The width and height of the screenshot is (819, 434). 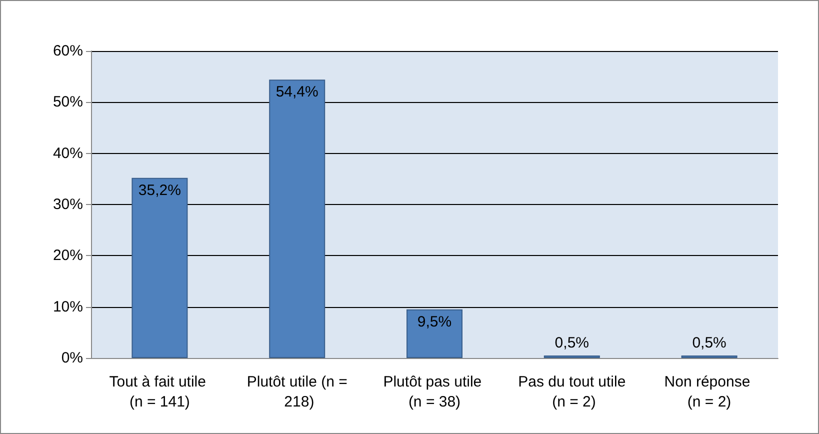 What do you see at coordinates (159, 190) in the screenshot?
I see `data-label: 35,2%` at bounding box center [159, 190].